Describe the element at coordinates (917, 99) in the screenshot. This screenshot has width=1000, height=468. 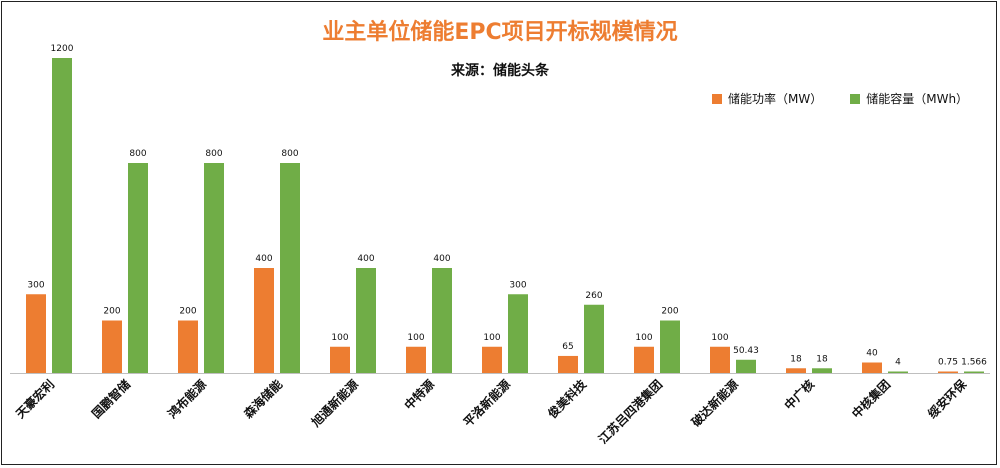
I see `legend-label-capacity: 储能容量（MWh）` at that location.